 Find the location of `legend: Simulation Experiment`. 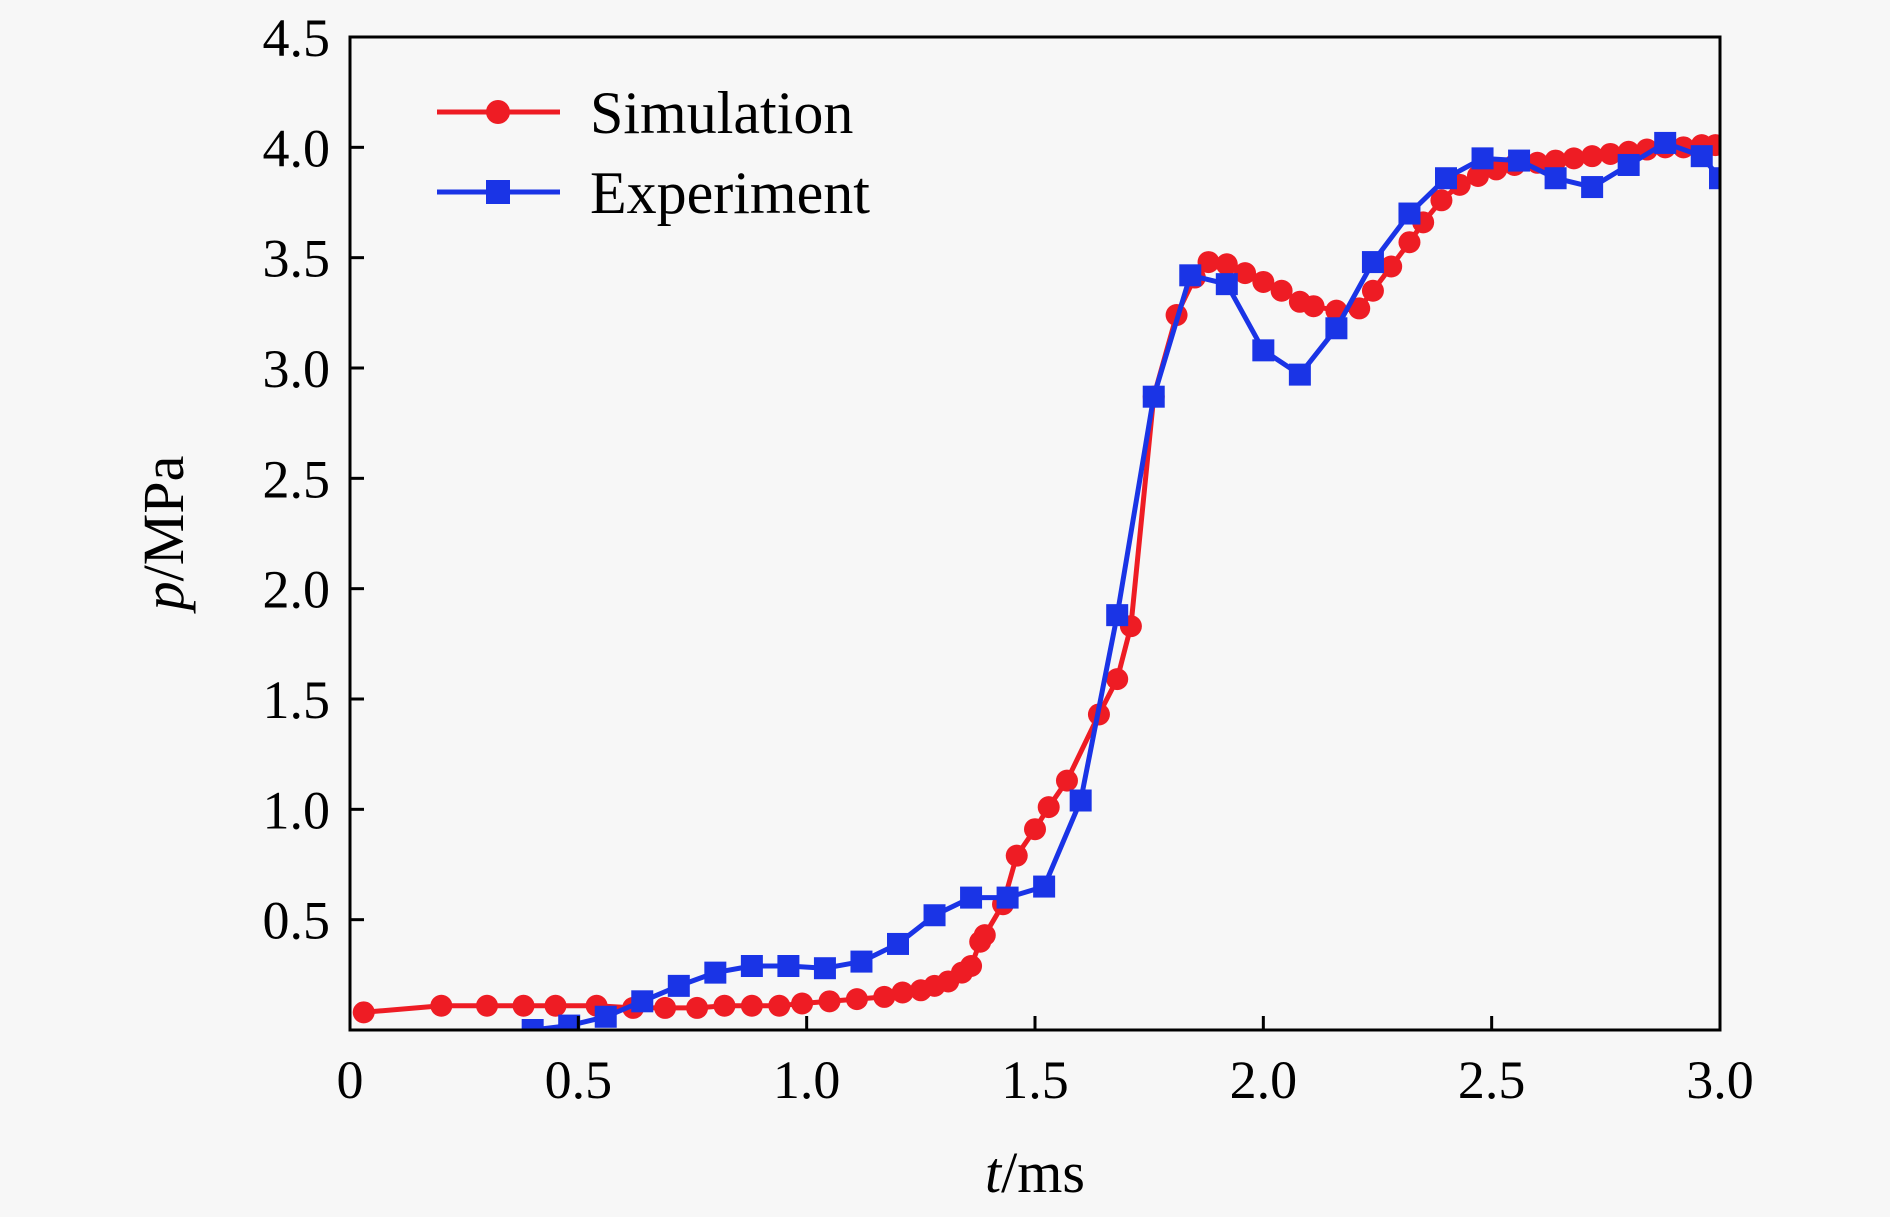

legend: Simulation Experiment is located at coordinates (653, 153).